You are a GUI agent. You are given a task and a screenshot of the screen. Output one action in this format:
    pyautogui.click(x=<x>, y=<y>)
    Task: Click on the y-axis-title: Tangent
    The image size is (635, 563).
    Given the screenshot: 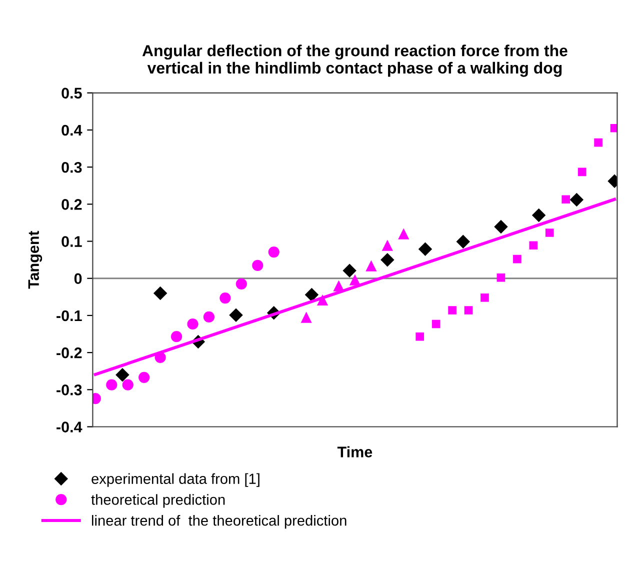 What is the action you would take?
    pyautogui.click(x=35, y=259)
    